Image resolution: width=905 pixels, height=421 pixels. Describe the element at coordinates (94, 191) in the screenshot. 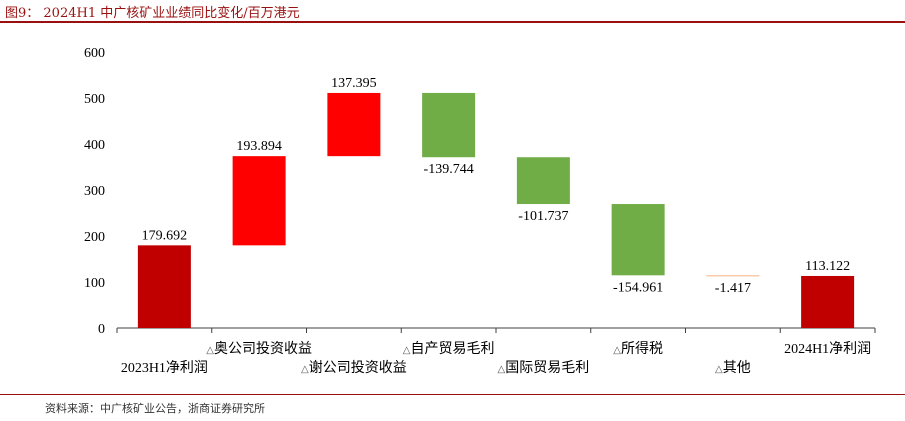

I see `y-tick-label: 300` at that location.